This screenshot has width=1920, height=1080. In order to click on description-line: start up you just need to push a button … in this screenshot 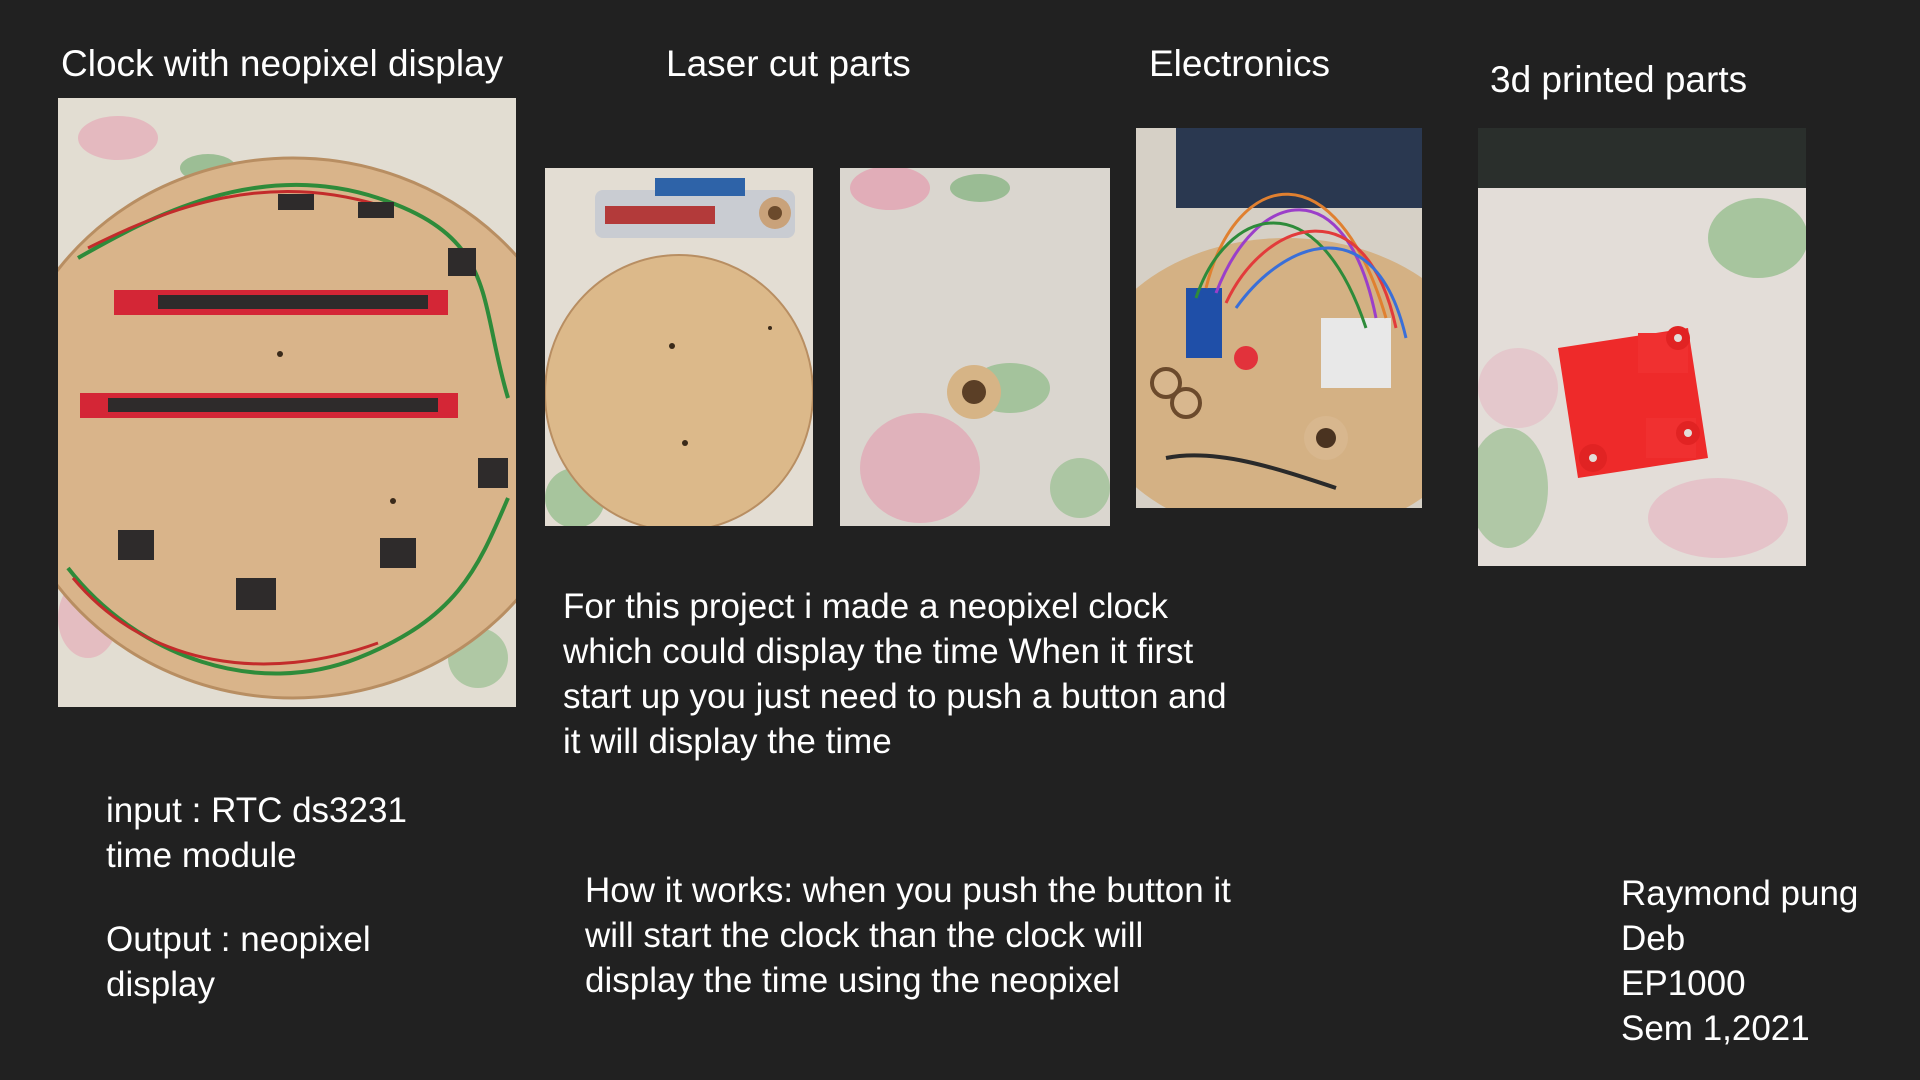, I will do `click(895, 696)`.